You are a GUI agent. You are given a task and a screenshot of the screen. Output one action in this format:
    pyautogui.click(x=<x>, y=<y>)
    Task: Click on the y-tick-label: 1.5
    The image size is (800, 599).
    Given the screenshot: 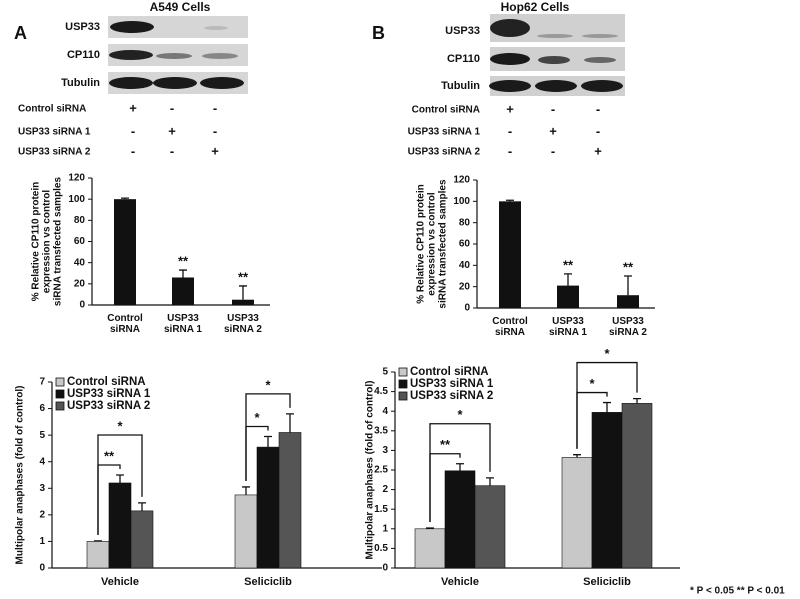 What is the action you would take?
    pyautogui.click(x=381, y=509)
    